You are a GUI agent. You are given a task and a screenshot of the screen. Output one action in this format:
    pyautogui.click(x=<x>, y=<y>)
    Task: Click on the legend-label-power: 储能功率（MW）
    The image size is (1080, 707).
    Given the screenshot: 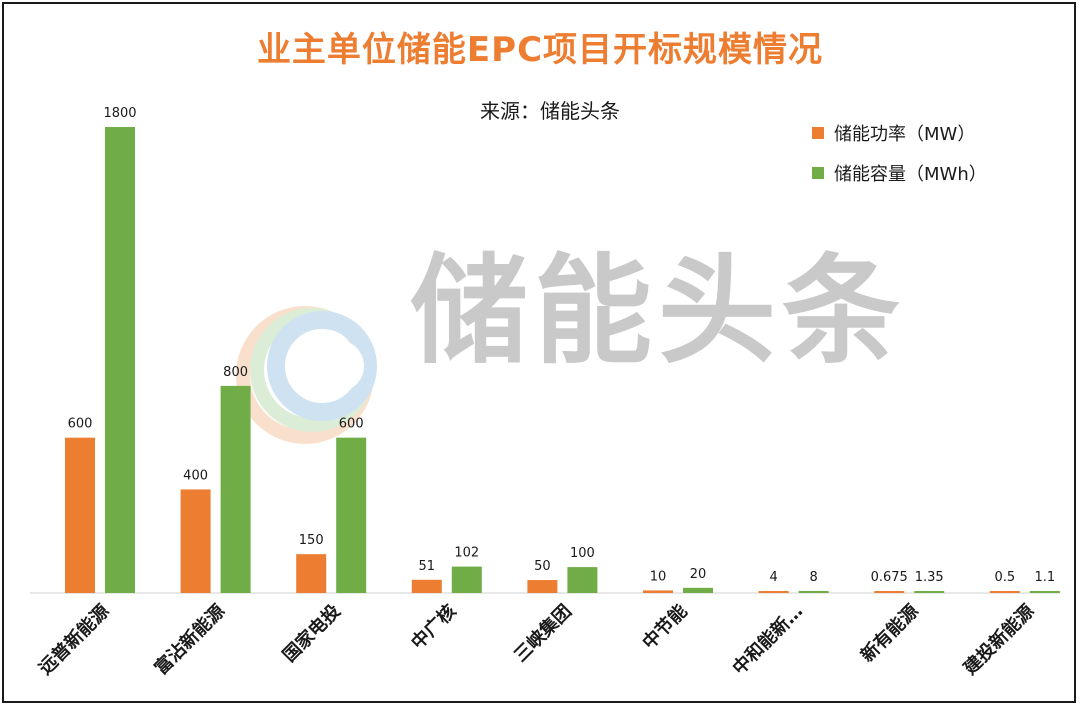 What is the action you would take?
    pyautogui.click(x=905, y=134)
    